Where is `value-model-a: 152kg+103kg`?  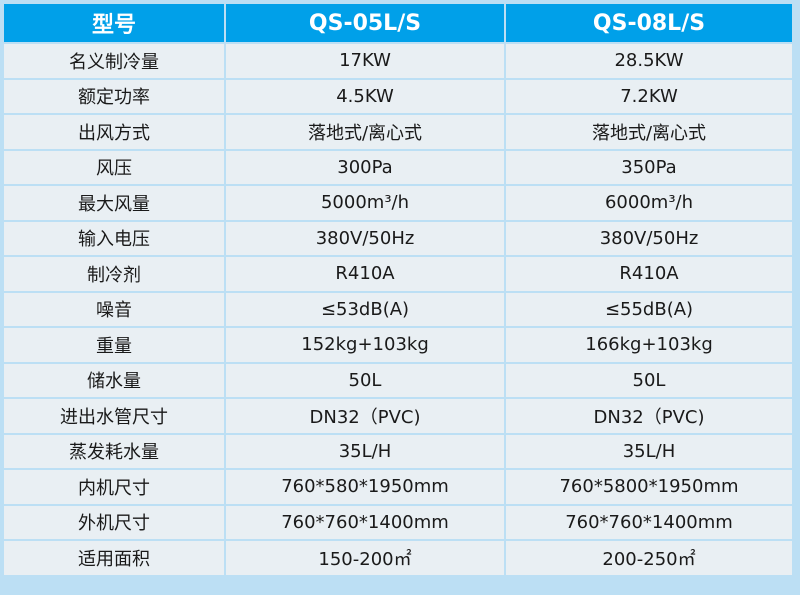 value-model-a: 152kg+103kg is located at coordinates (365, 345).